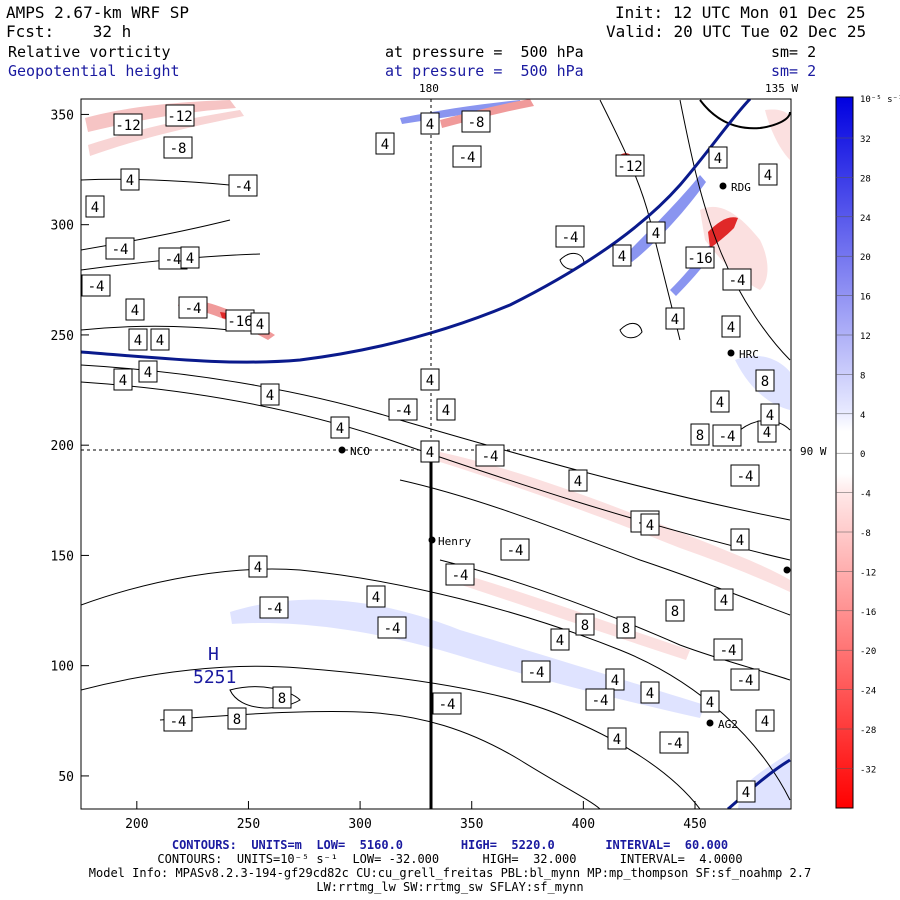 Image resolution: width=900 pixels, height=900 pixels. What do you see at coordinates (865, 495) in the screenshot?
I see `colorbar-level-label: -4` at bounding box center [865, 495].